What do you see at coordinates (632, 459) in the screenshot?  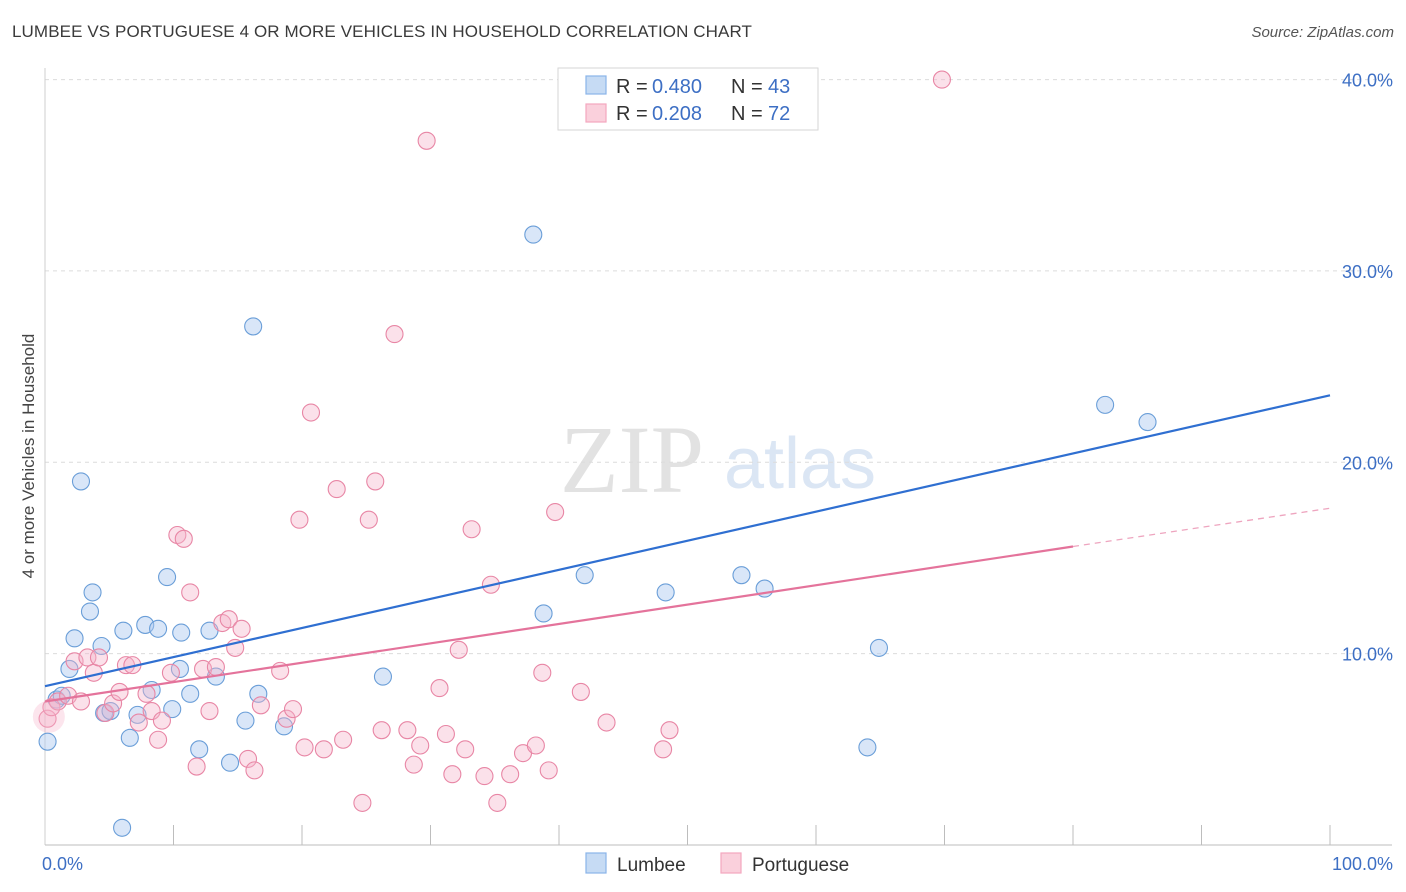 I see `watermark-zip: ZIP` at bounding box center [632, 459].